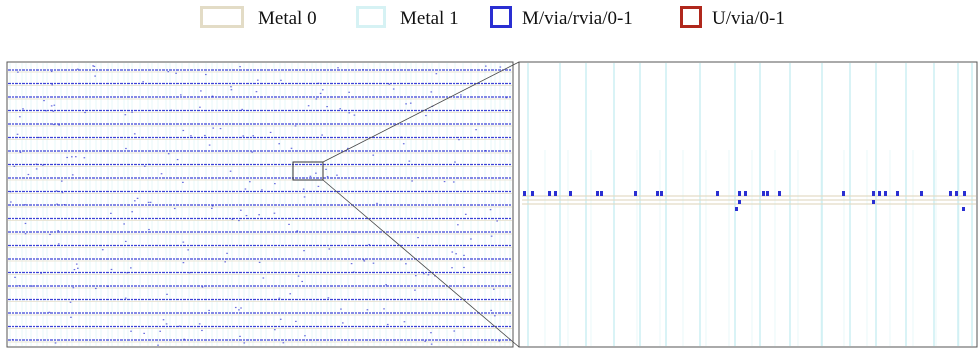  What do you see at coordinates (489, 20) in the screenshot?
I see `legend: Metal 0 Metal 1 M/via/rvia/0-1 U/via/0-1` at bounding box center [489, 20].